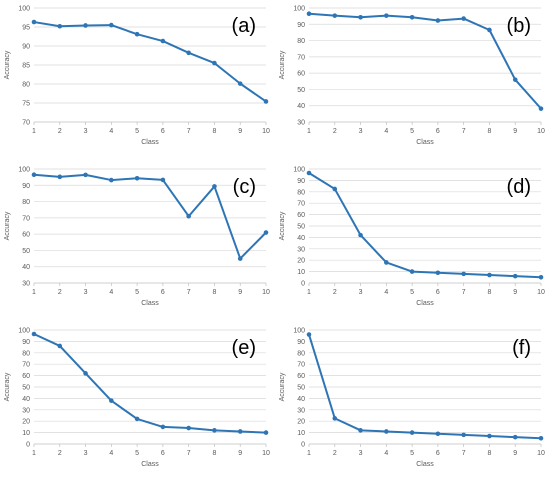  What do you see at coordinates (521, 348) in the screenshot?
I see `panel-label: (f)` at bounding box center [521, 348].